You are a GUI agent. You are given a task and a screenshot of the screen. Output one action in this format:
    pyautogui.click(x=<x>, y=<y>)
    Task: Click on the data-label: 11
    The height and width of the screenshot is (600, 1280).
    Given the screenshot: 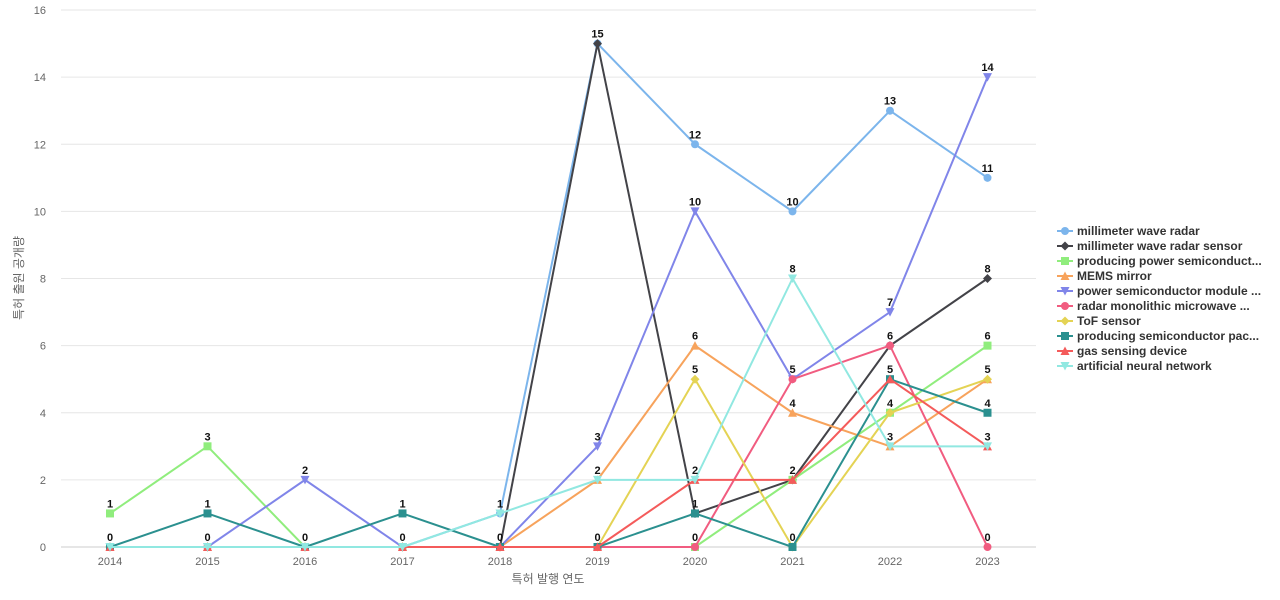 What is the action you would take?
    pyautogui.click(x=988, y=169)
    